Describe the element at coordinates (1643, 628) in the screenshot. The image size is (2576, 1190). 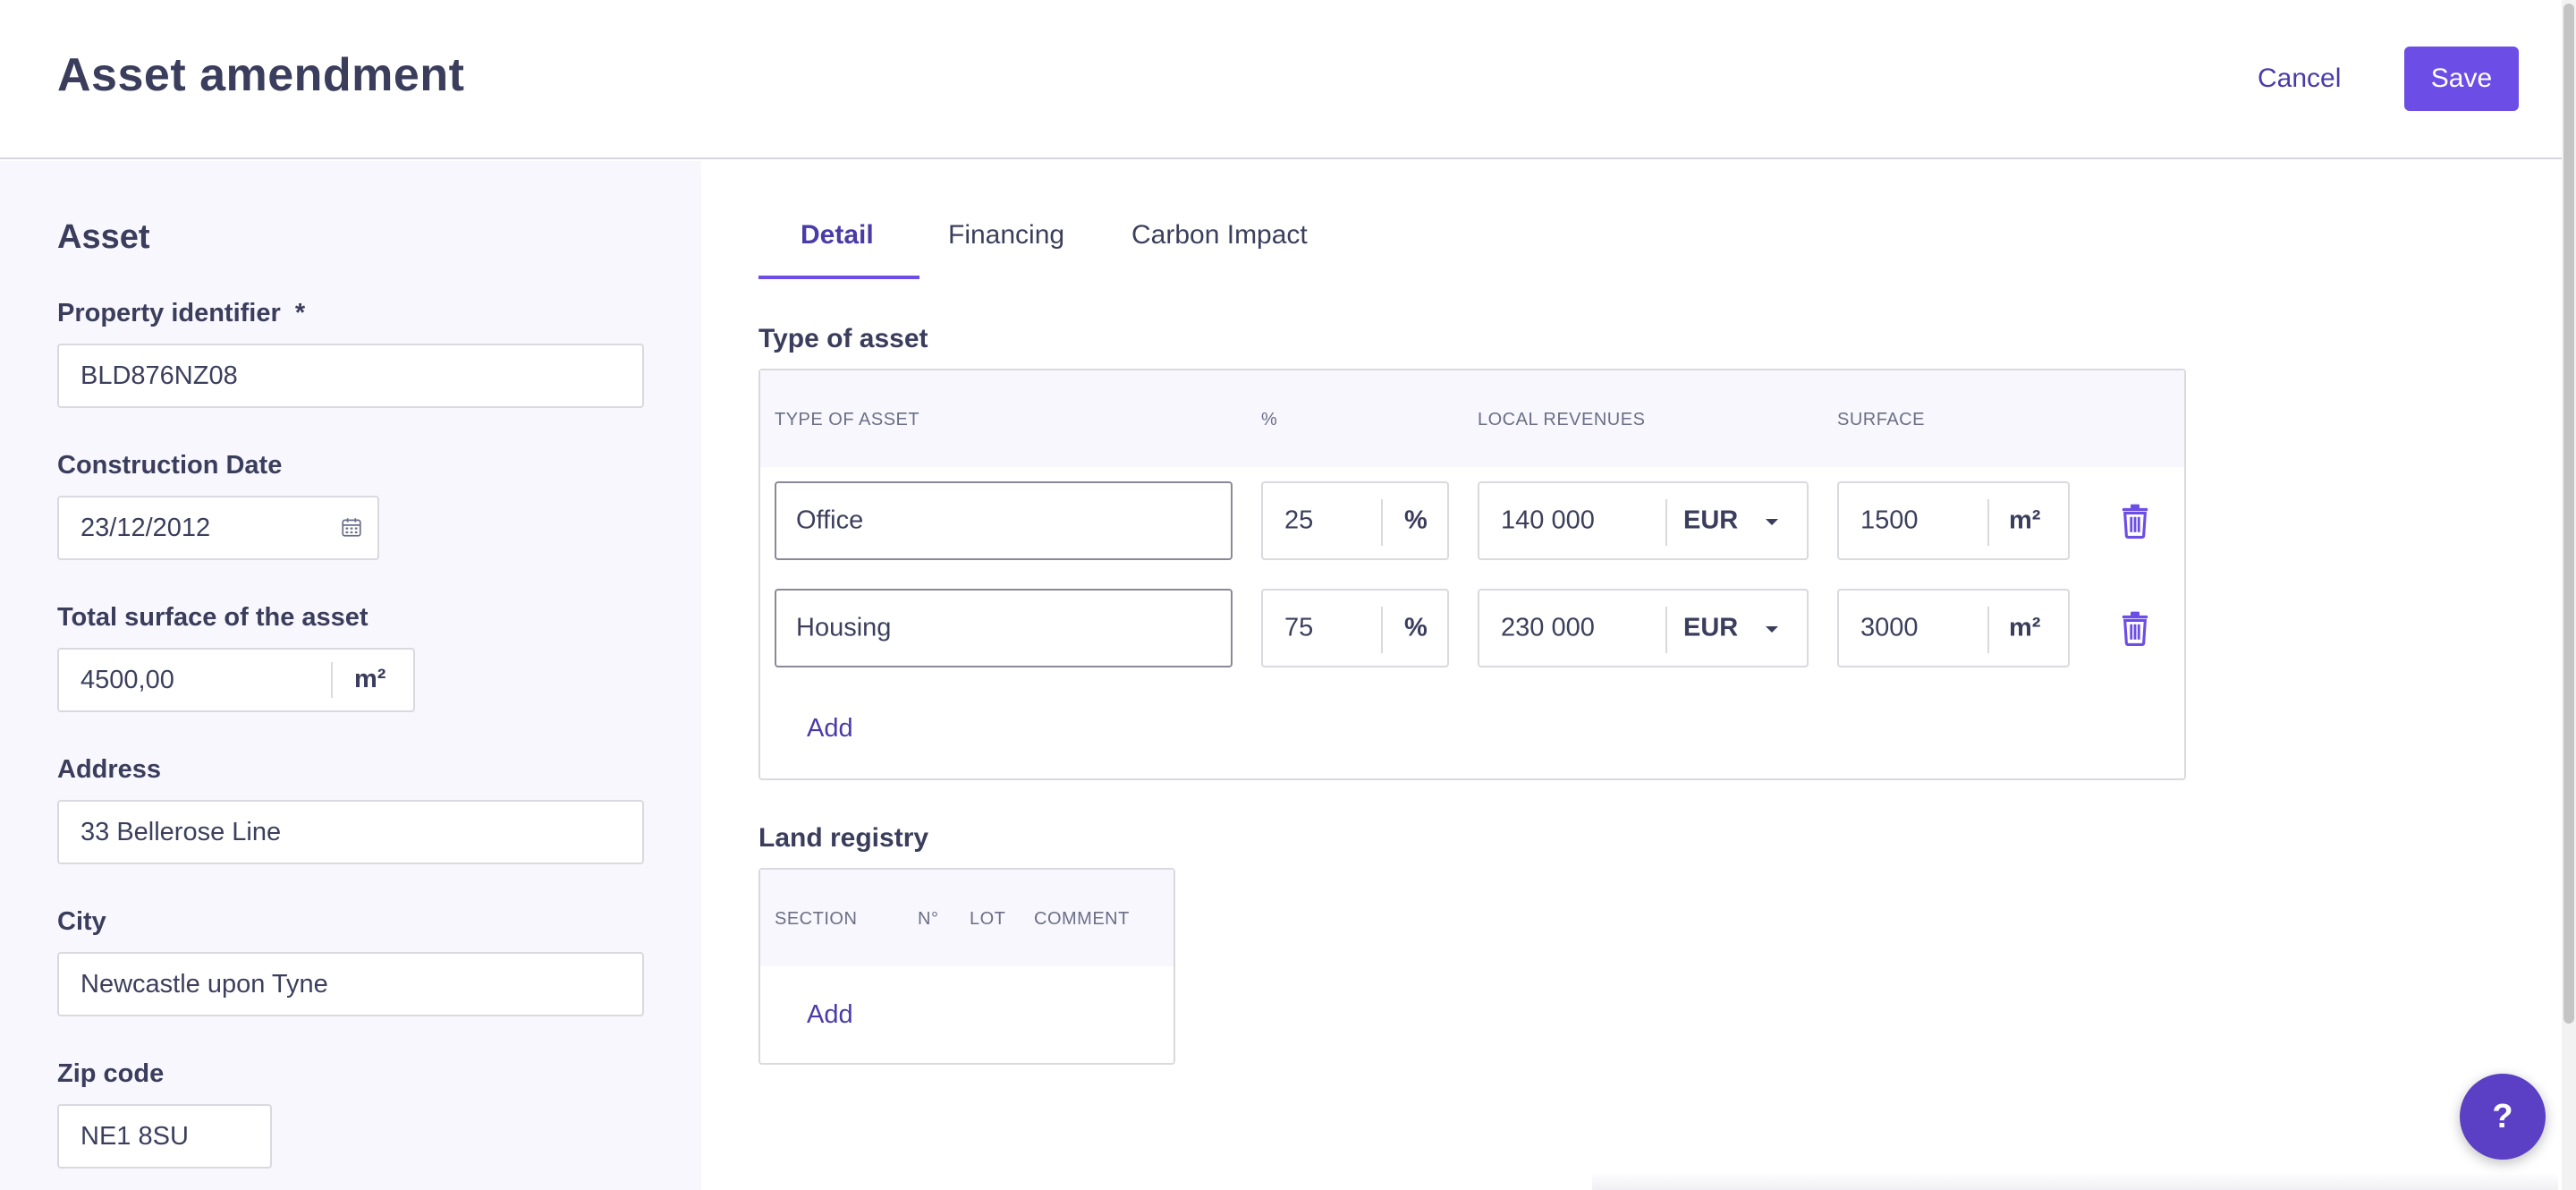
I see `local-revenue-input: 230 000 EUR` at that location.